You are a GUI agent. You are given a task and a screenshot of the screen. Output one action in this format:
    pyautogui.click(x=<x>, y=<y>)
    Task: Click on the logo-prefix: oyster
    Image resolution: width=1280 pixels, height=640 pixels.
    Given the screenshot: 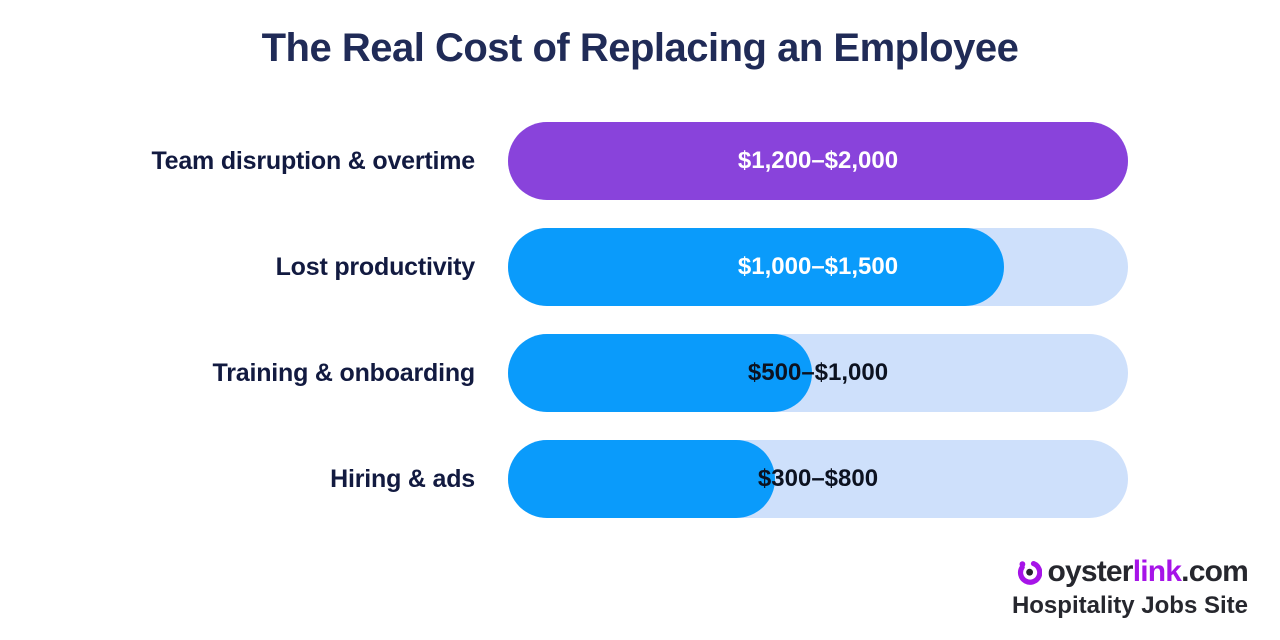 What is the action you would take?
    pyautogui.click(x=1090, y=571)
    